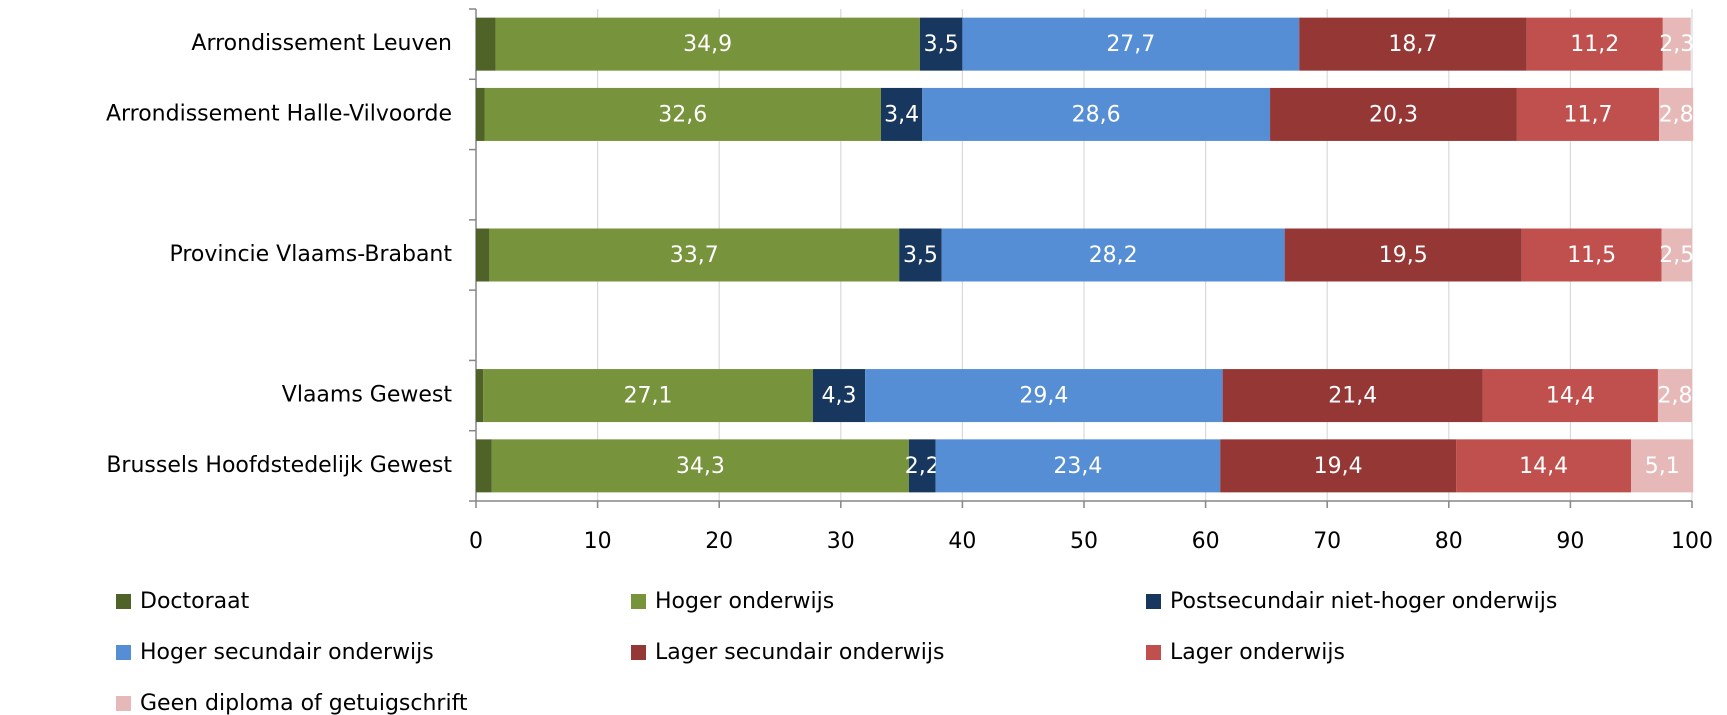  What do you see at coordinates (1570, 541) in the screenshot?
I see `x-tick-label: 90` at bounding box center [1570, 541].